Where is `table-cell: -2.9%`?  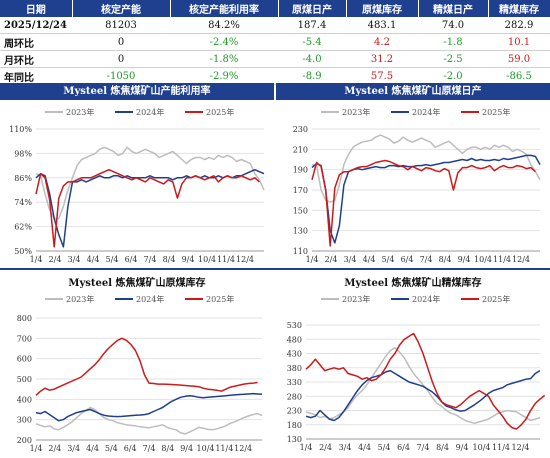
table-cell: -2.9% is located at coordinates (224, 76).